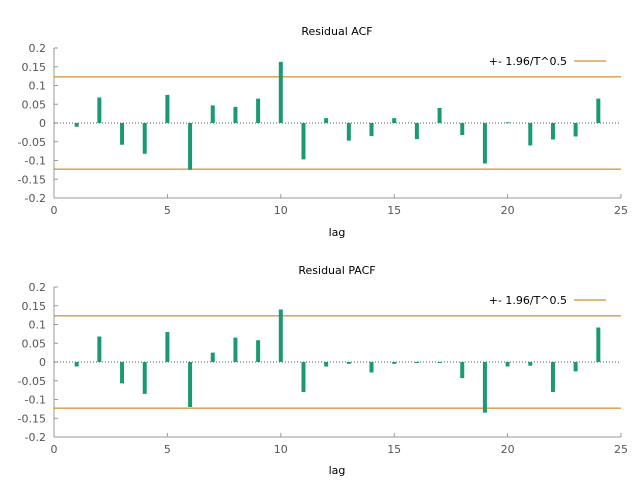  I want to click on acf-y-tick-label: -0.2, so click(35, 198).